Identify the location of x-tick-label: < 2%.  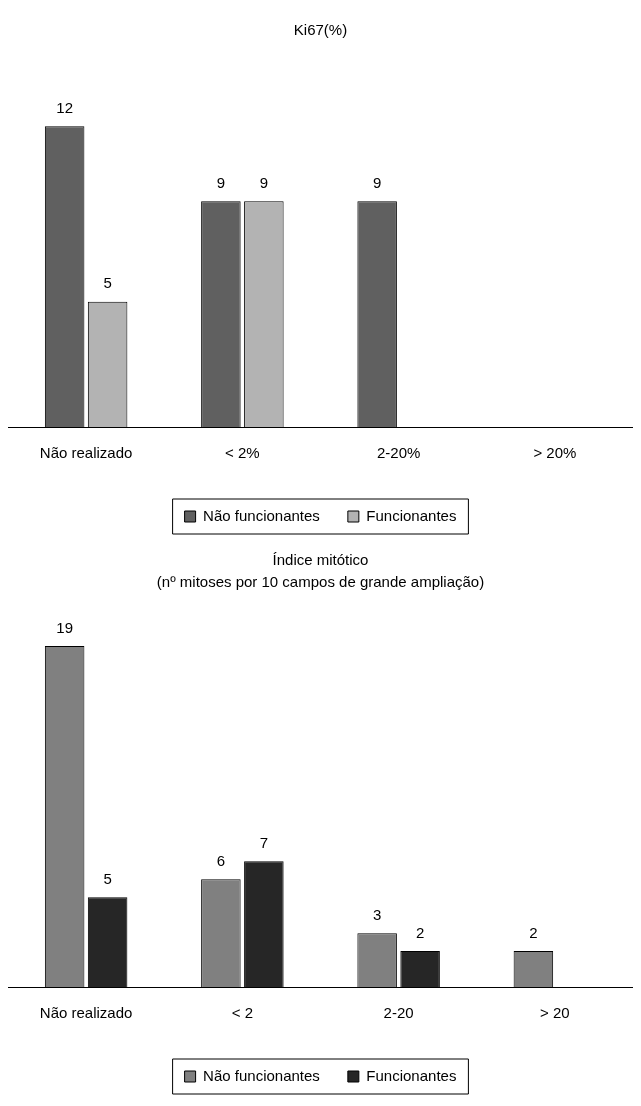
(242, 453).